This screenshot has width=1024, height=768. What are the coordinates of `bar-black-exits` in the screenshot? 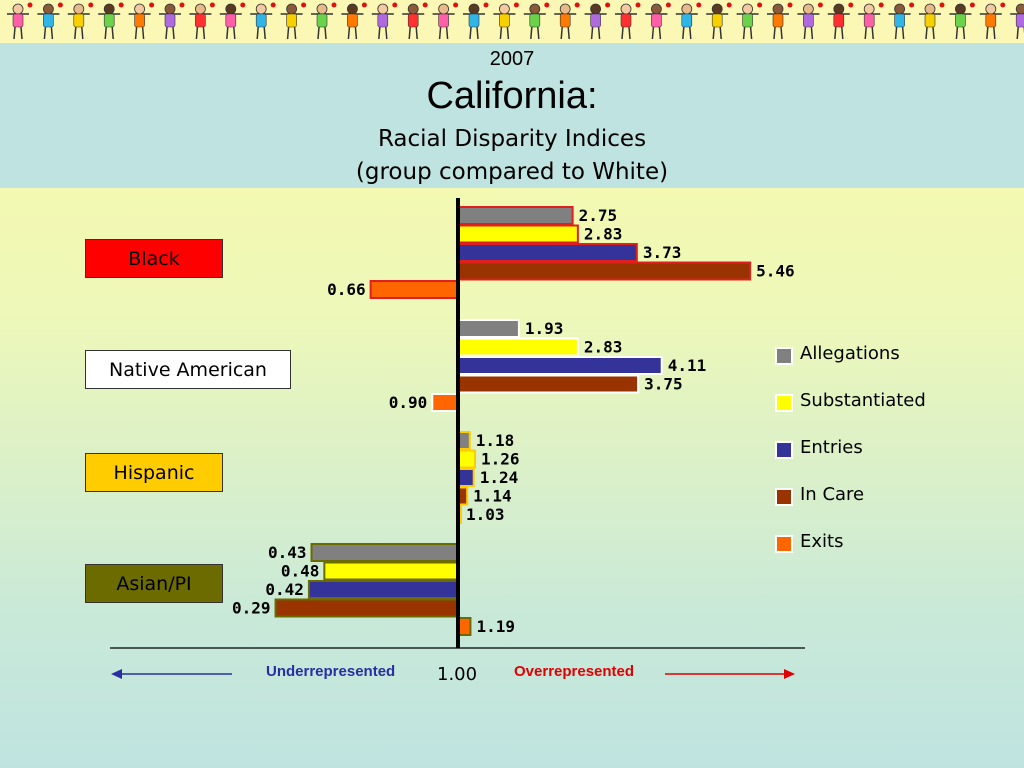 It's located at (414, 289).